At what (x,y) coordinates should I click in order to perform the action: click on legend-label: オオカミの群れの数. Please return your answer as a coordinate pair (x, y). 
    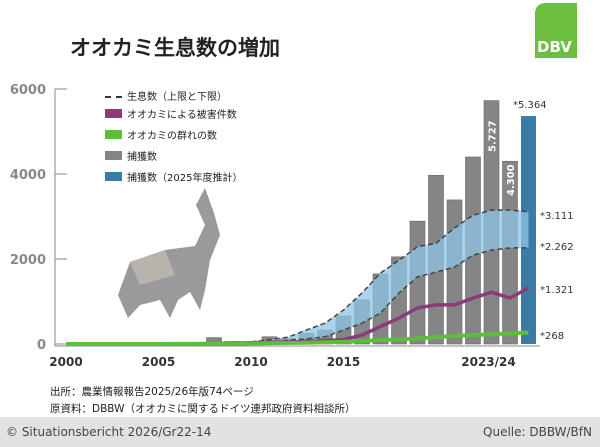
    Looking at the image, I should click on (172, 136).